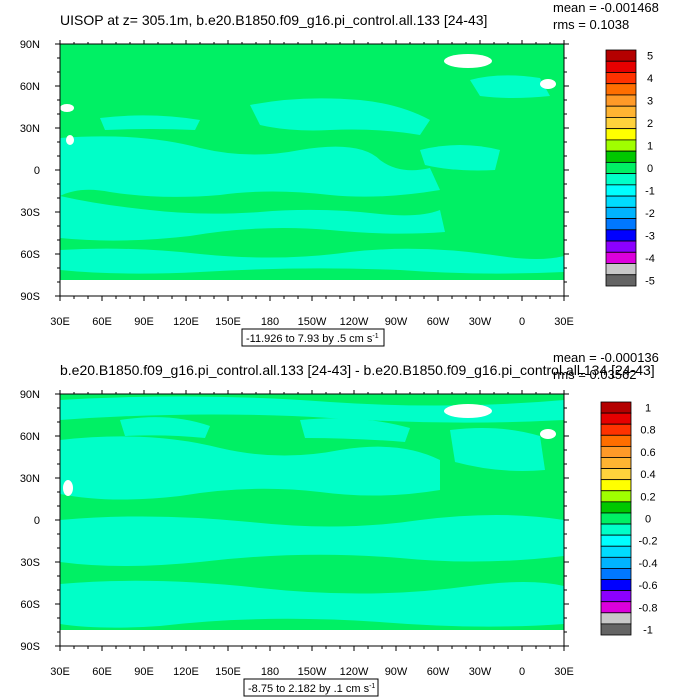 The height and width of the screenshot is (700, 700). I want to click on x-tick-label: 60W, so click(438, 322).